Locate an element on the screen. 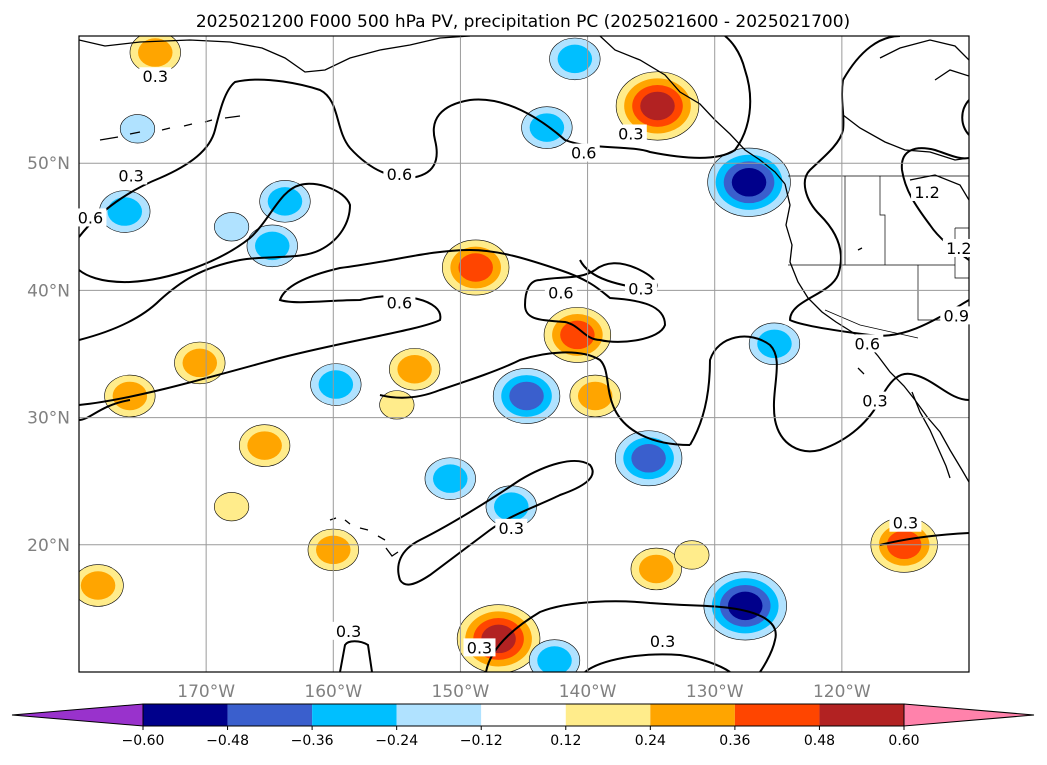 This screenshot has width=1047, height=765. colorbar-extend-low is located at coordinates (77, 715).